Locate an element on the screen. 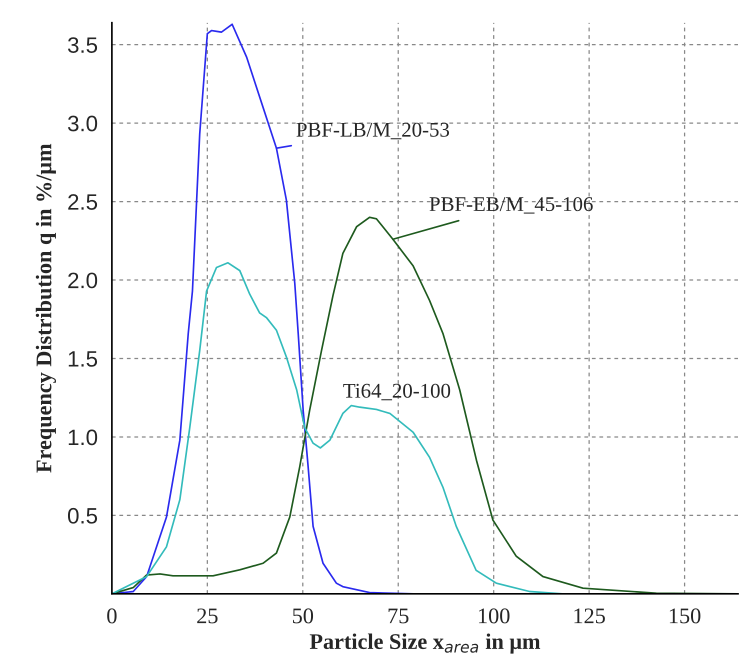  text: PBF-EB/M_45-106 is located at coordinates (511, 205).